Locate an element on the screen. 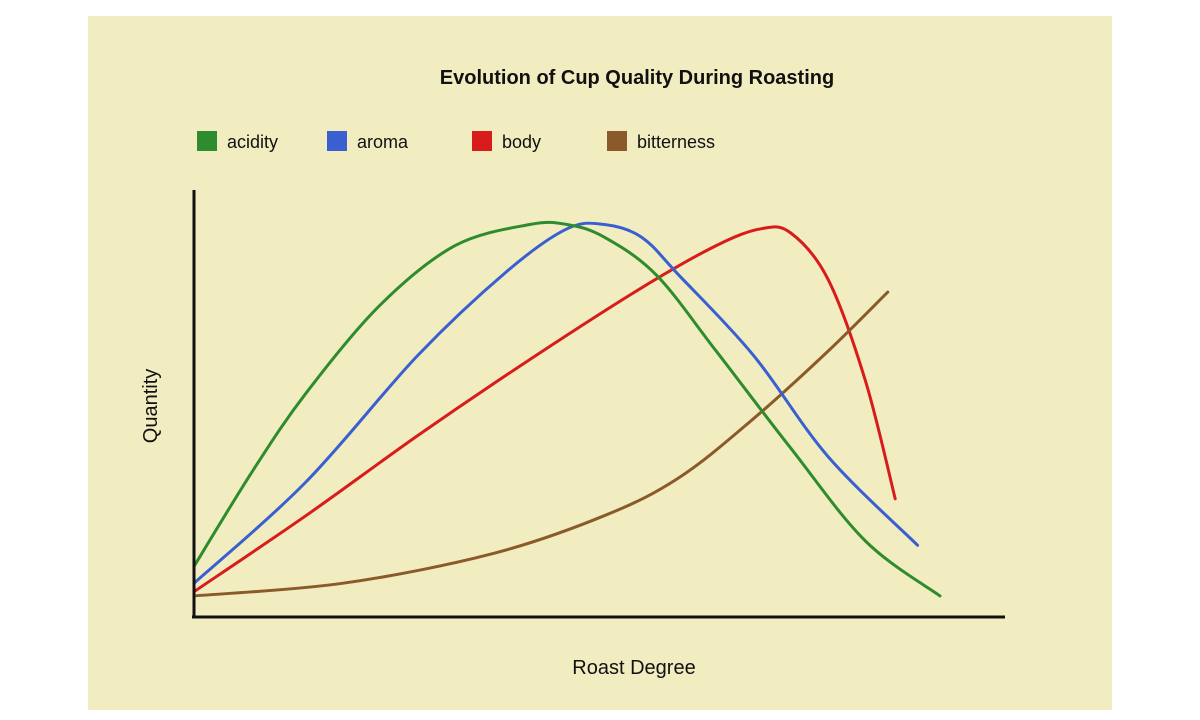 Image resolution: width=1200 pixels, height=720 pixels. legend-label-bitterness: bitterness is located at coordinates (676, 142).